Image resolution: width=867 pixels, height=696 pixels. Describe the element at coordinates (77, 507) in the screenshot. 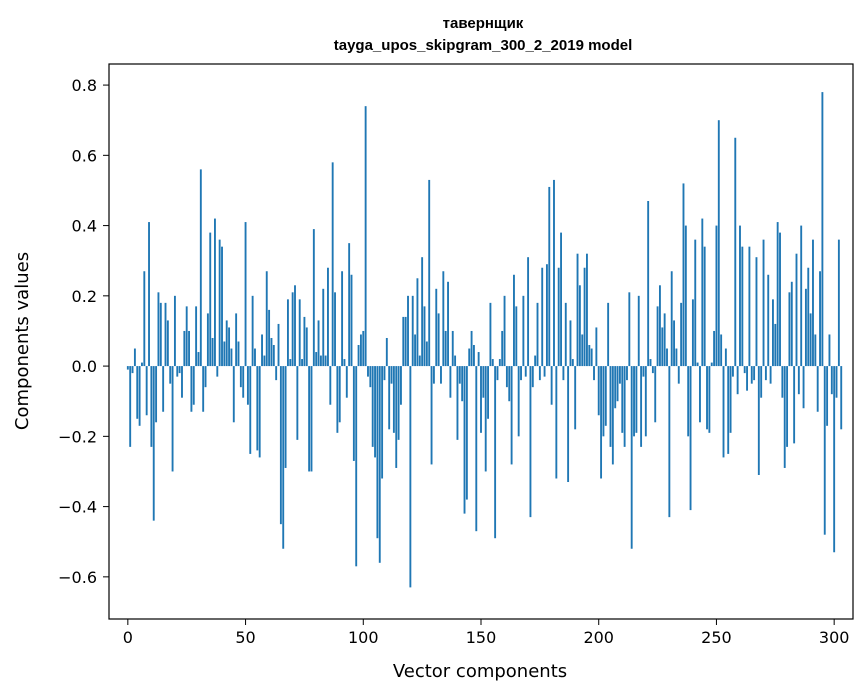

I see `y-tick-label: −0.4` at that location.